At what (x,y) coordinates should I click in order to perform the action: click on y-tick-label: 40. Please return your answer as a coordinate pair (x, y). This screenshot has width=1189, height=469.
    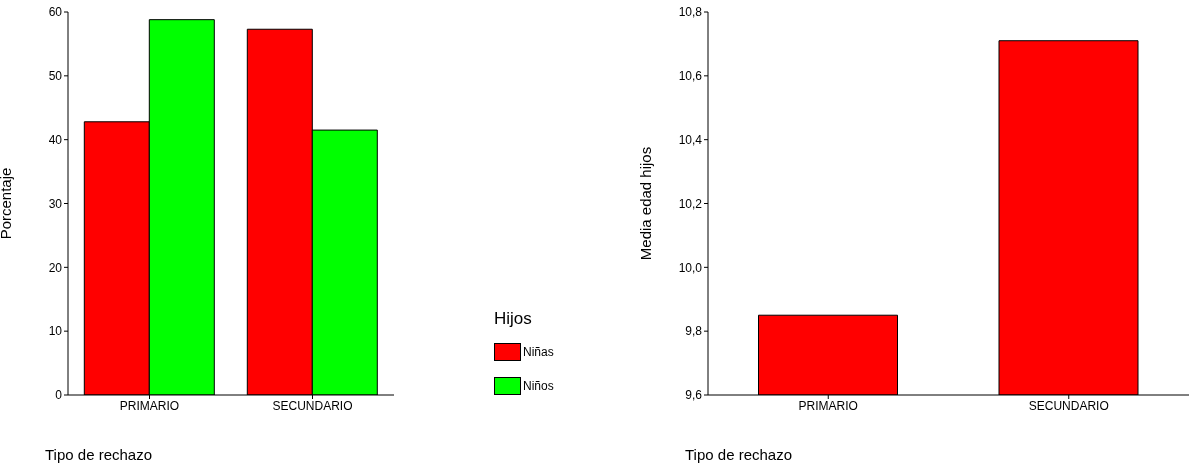
    Looking at the image, I should click on (55, 139).